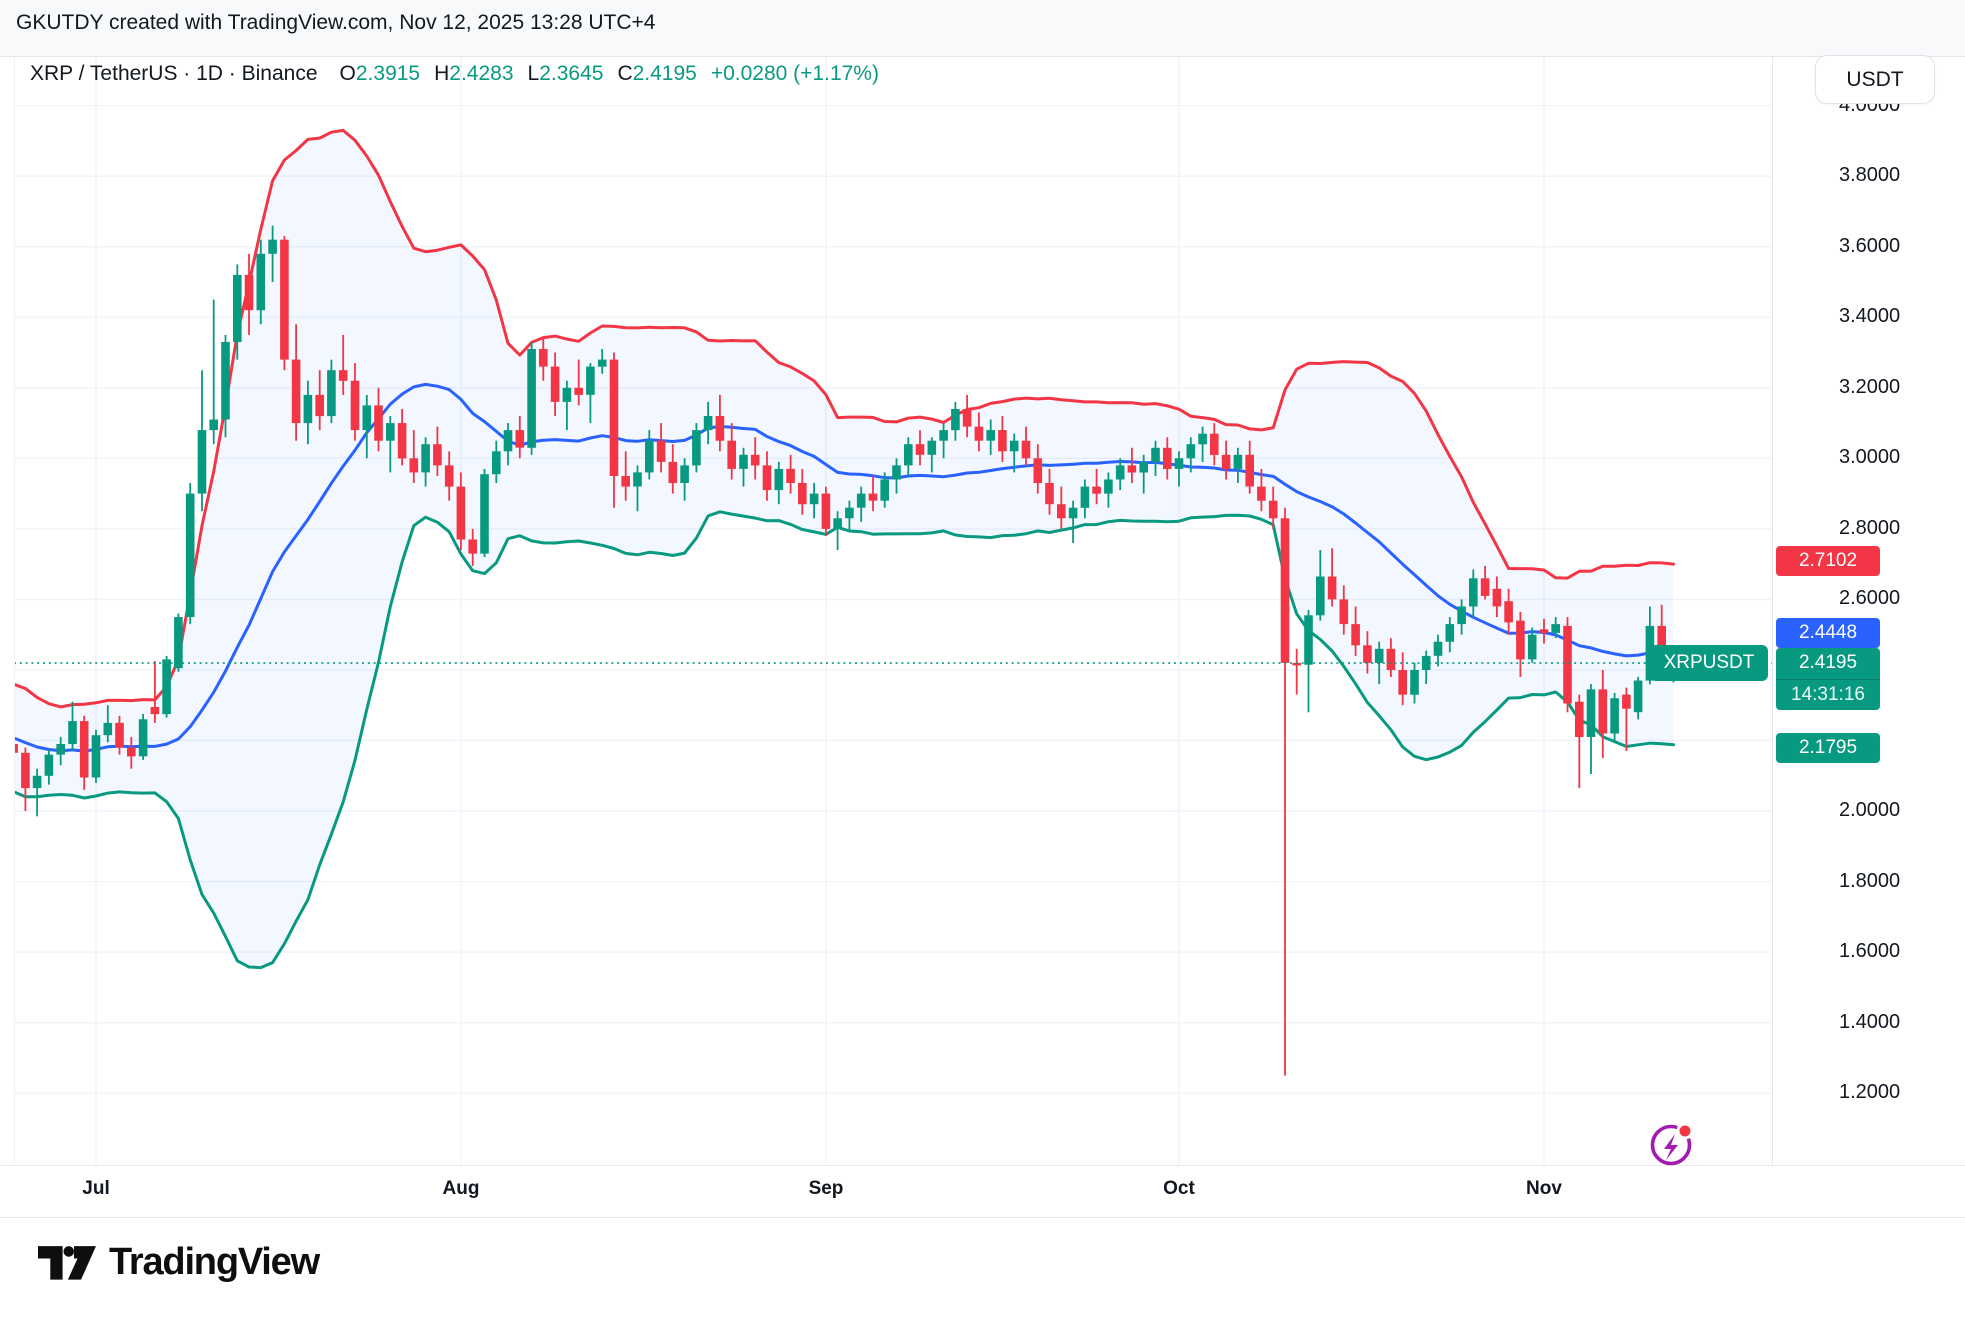 Image resolution: width=1965 pixels, height=1323 pixels. Describe the element at coordinates (826, 1188) in the screenshot. I see `x-axis-month-label: Sep` at that location.